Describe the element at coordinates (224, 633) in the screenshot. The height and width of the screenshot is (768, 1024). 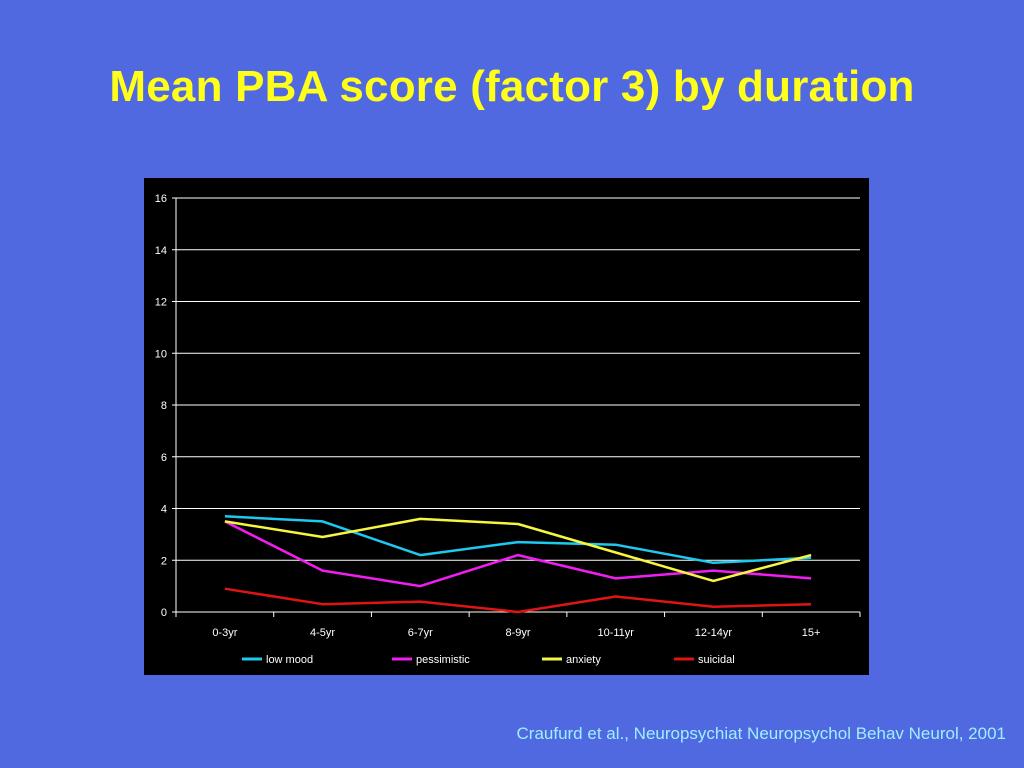
I see `x-tick-label: 0-3yr` at that location.